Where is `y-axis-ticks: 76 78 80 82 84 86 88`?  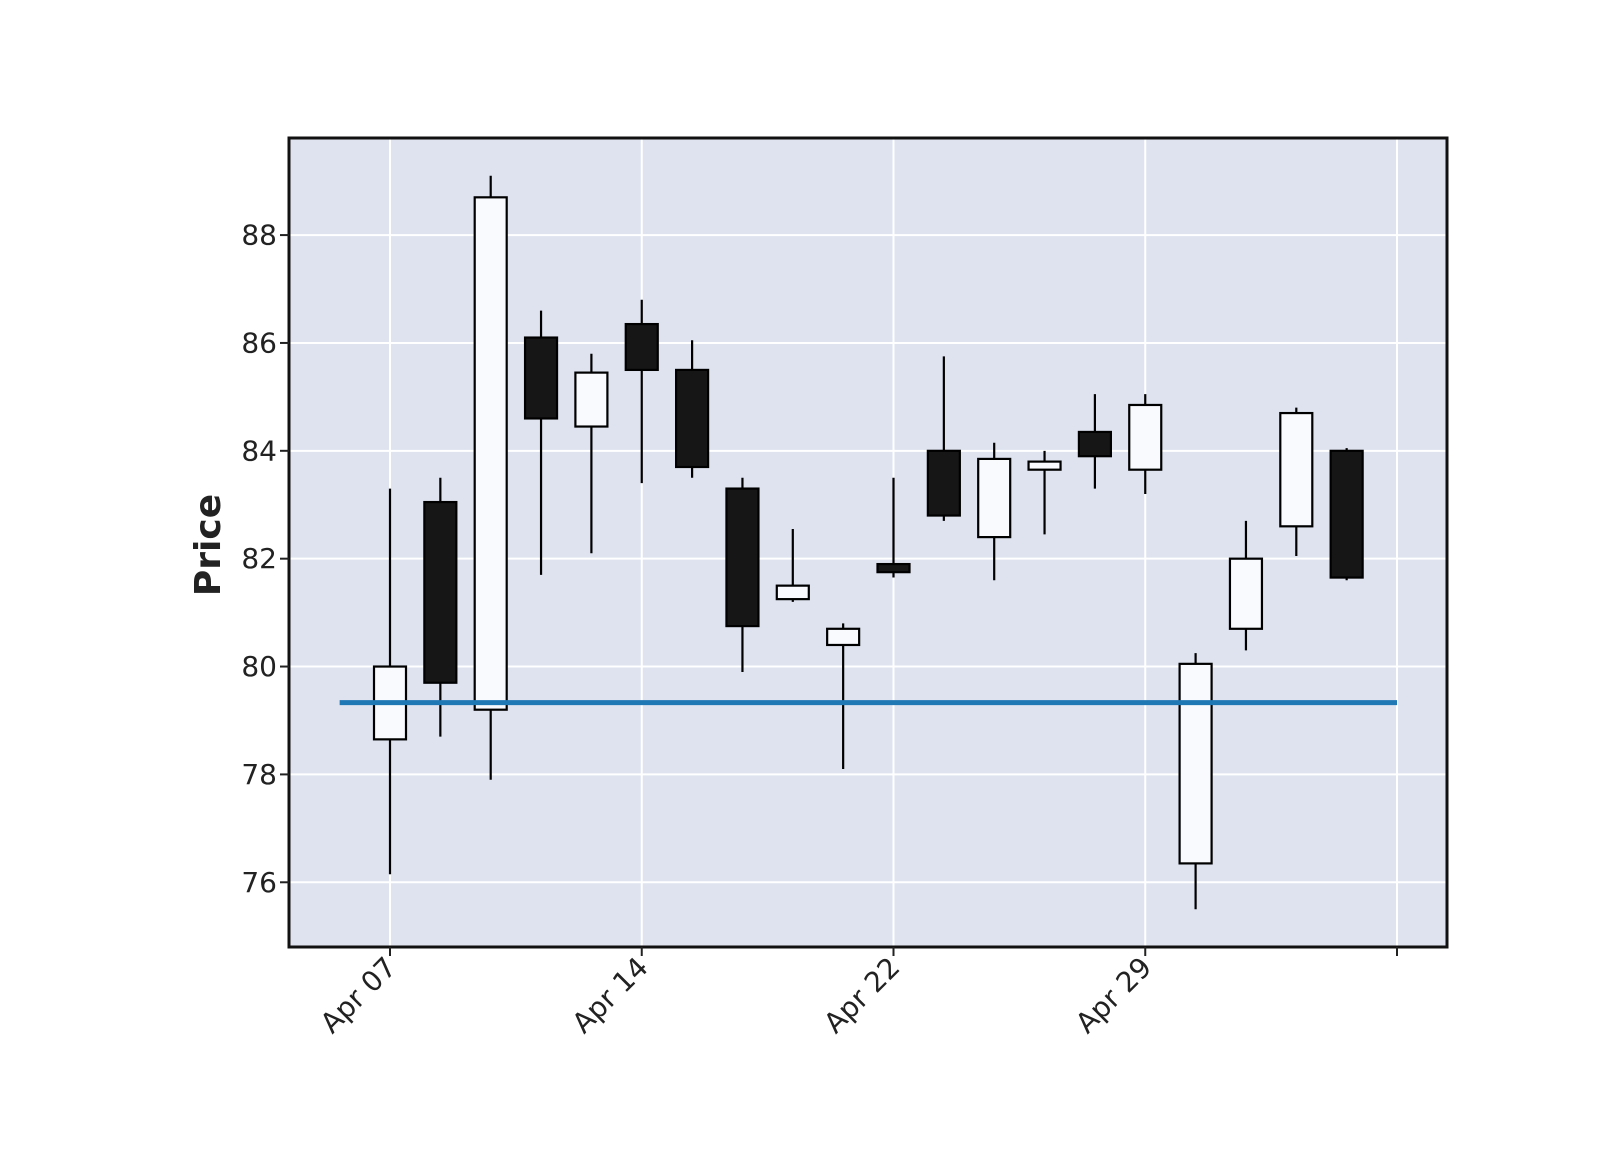
y-axis-ticks: 76 78 80 82 84 86 88 is located at coordinates (265, 559).